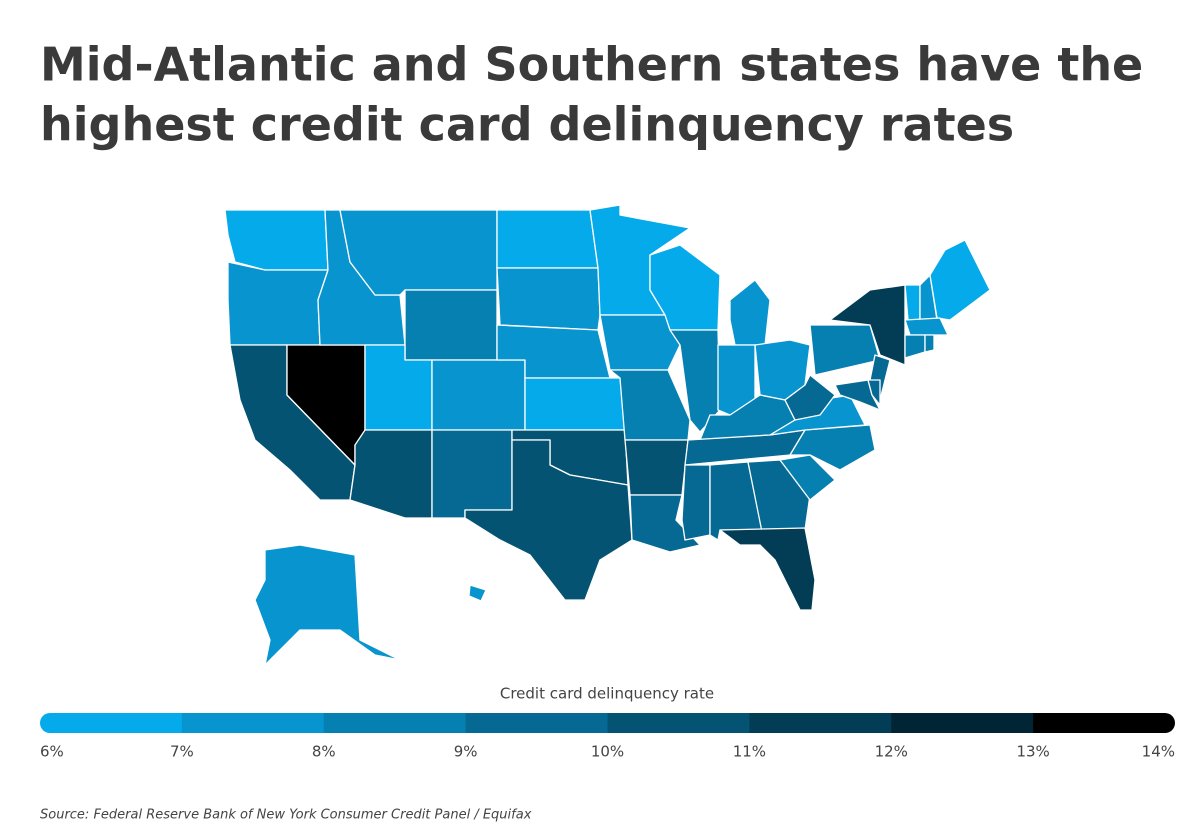 This screenshot has height=838, width=1200. What do you see at coordinates (182, 752) in the screenshot?
I see `legend-tick-label: 7%` at bounding box center [182, 752].